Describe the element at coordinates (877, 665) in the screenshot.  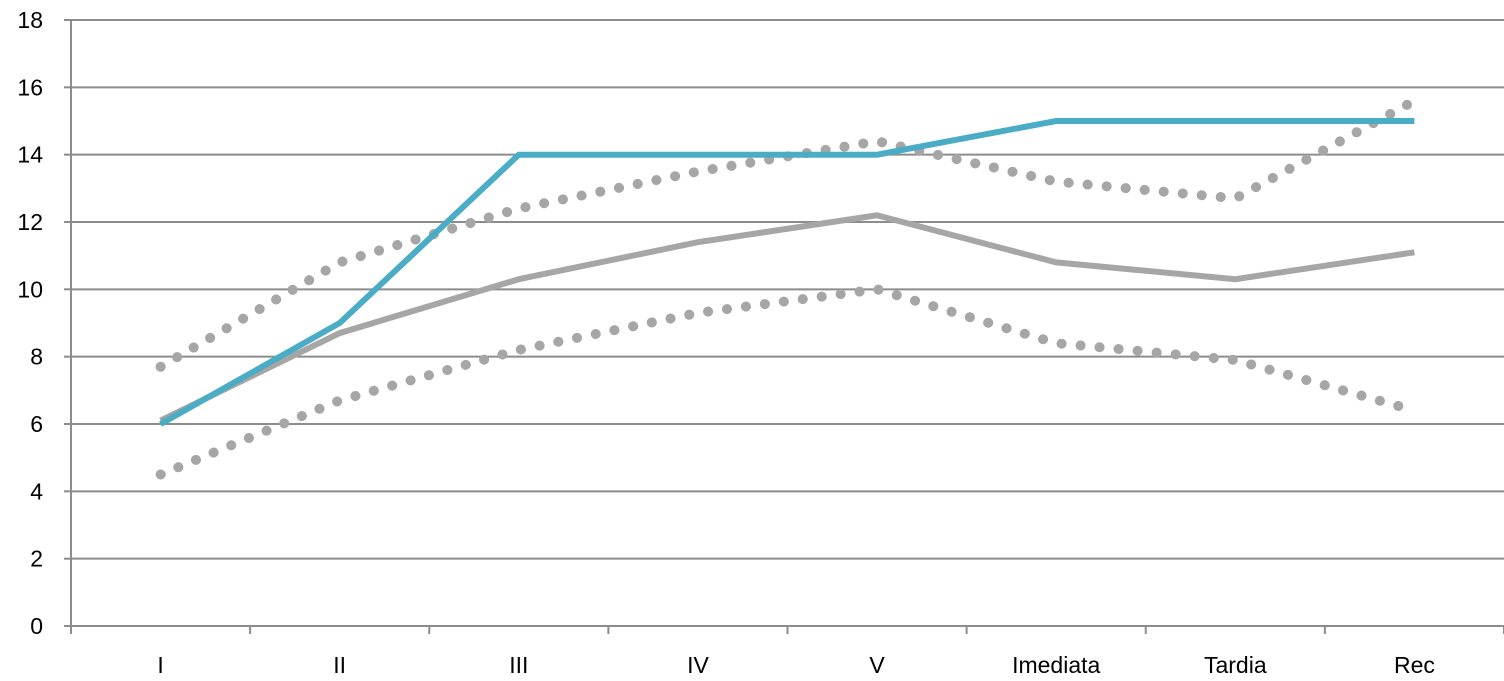
I see `x-tick-label: V` at that location.